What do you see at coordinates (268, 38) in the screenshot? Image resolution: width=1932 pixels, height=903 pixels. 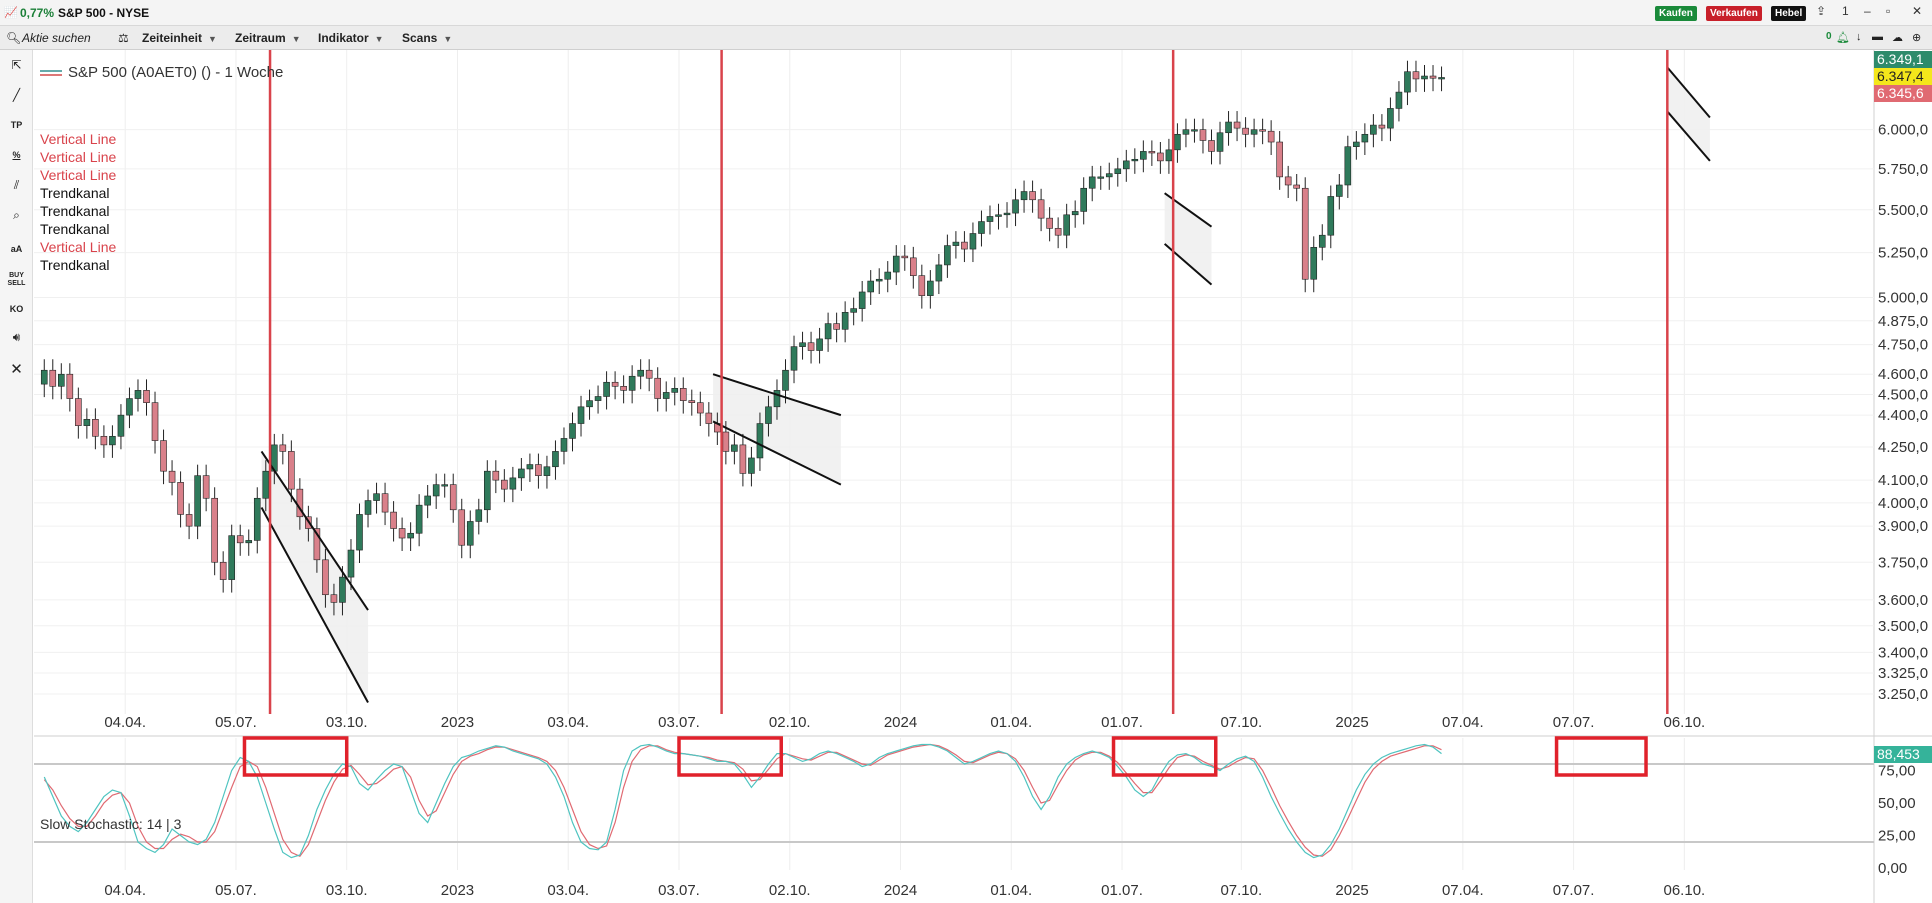 I see `menu-zeitraum: Zeitraum ▼` at bounding box center [268, 38].